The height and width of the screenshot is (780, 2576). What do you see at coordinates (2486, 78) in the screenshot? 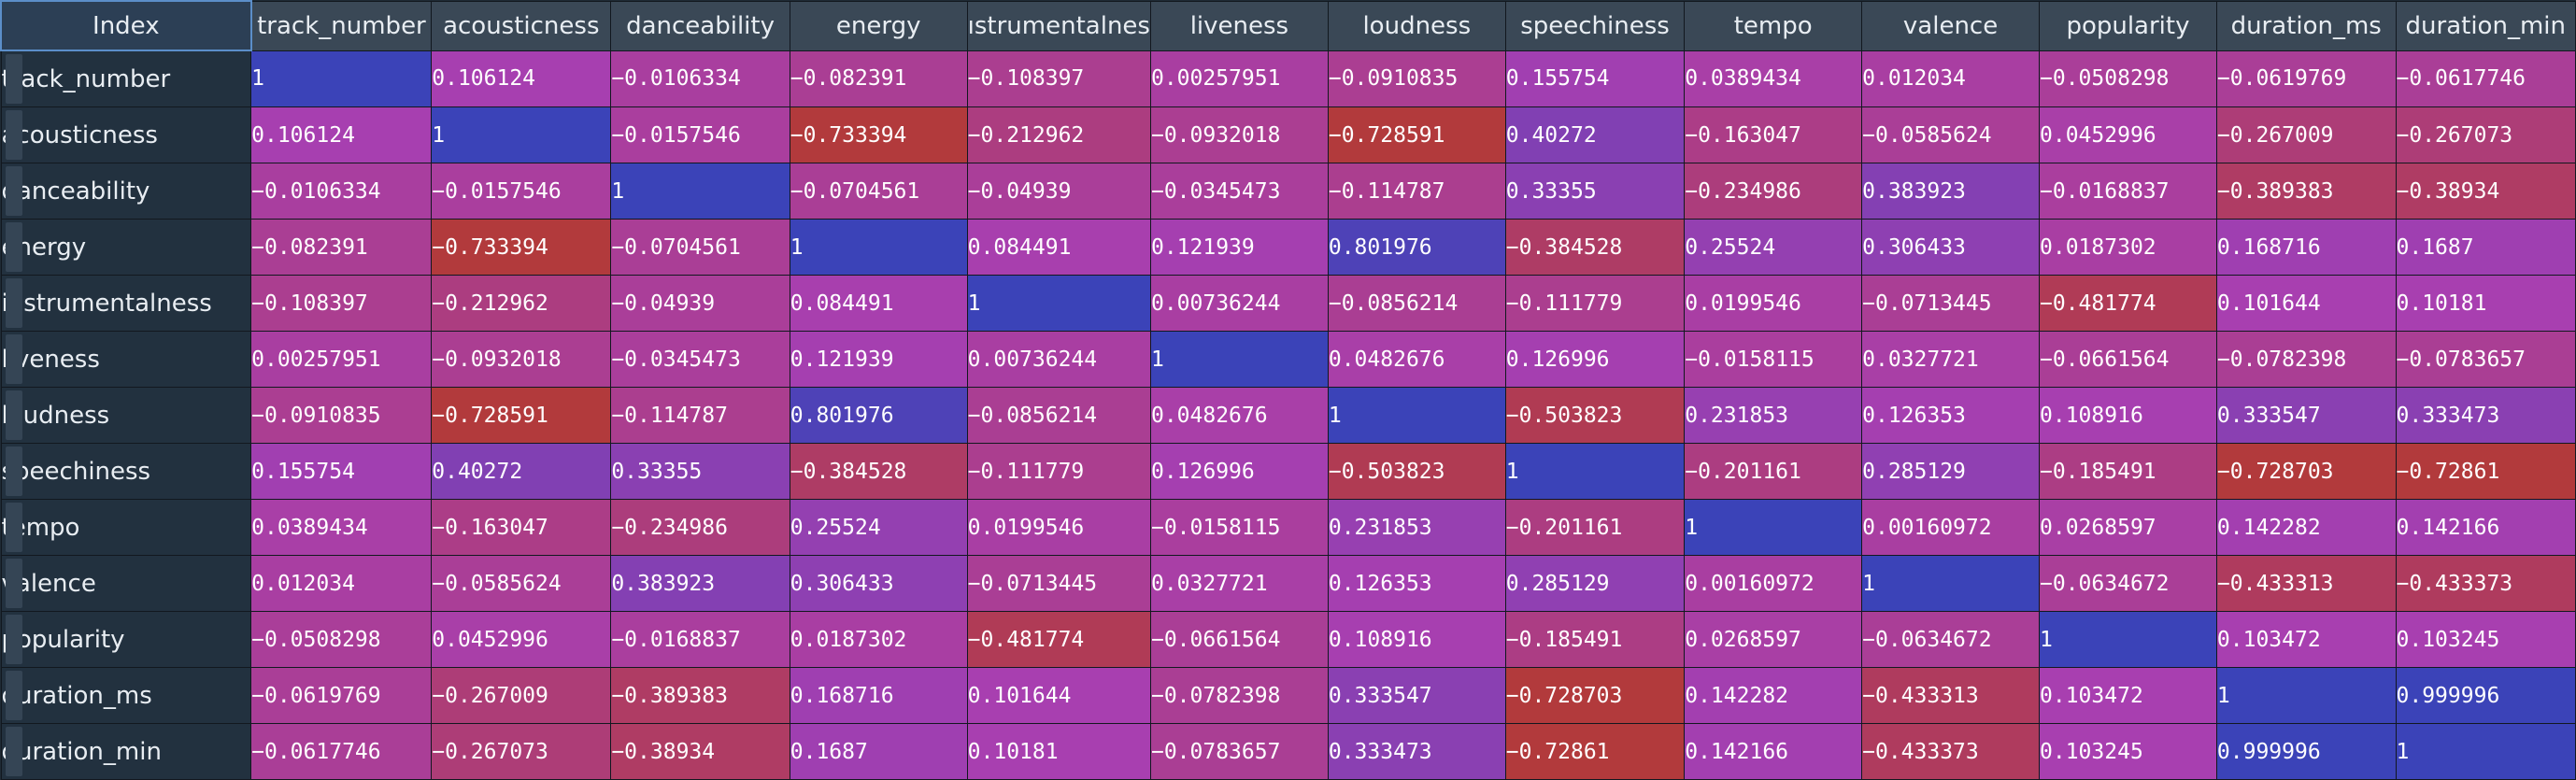
I see `table-cell: −0.0617746` at bounding box center [2486, 78].